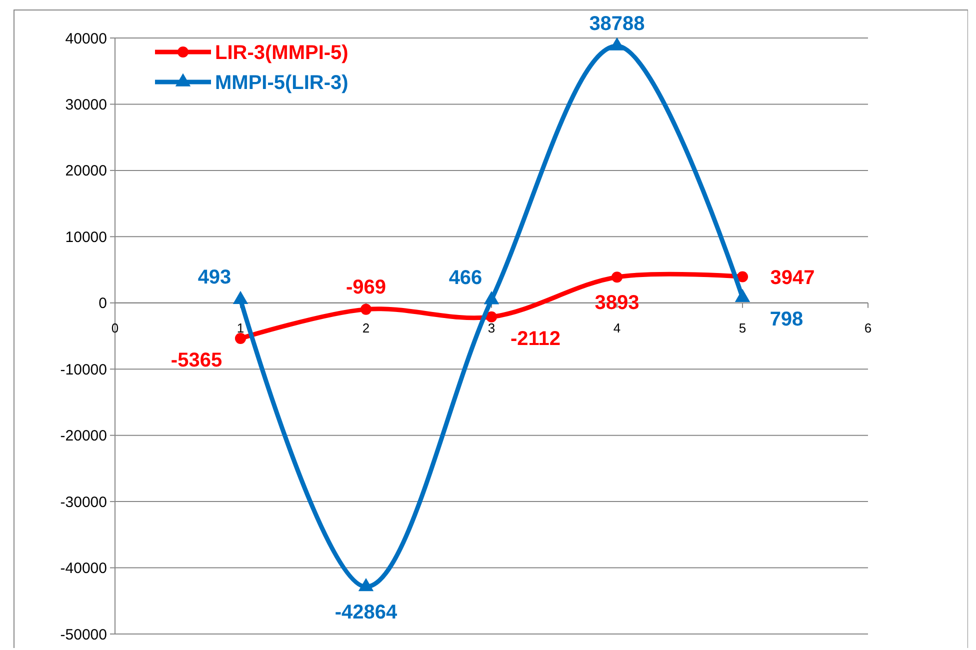  Describe the element at coordinates (102, 303) in the screenshot. I see `y-tick-label: 0` at that location.